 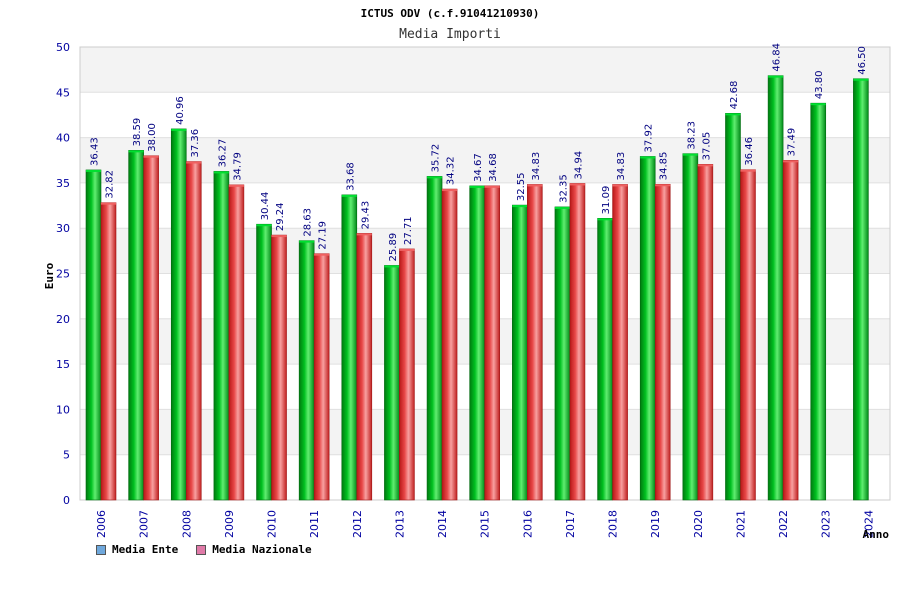 What do you see at coordinates (868, 524) in the screenshot?
I see `x-tick-label-2024: 2024` at bounding box center [868, 524].